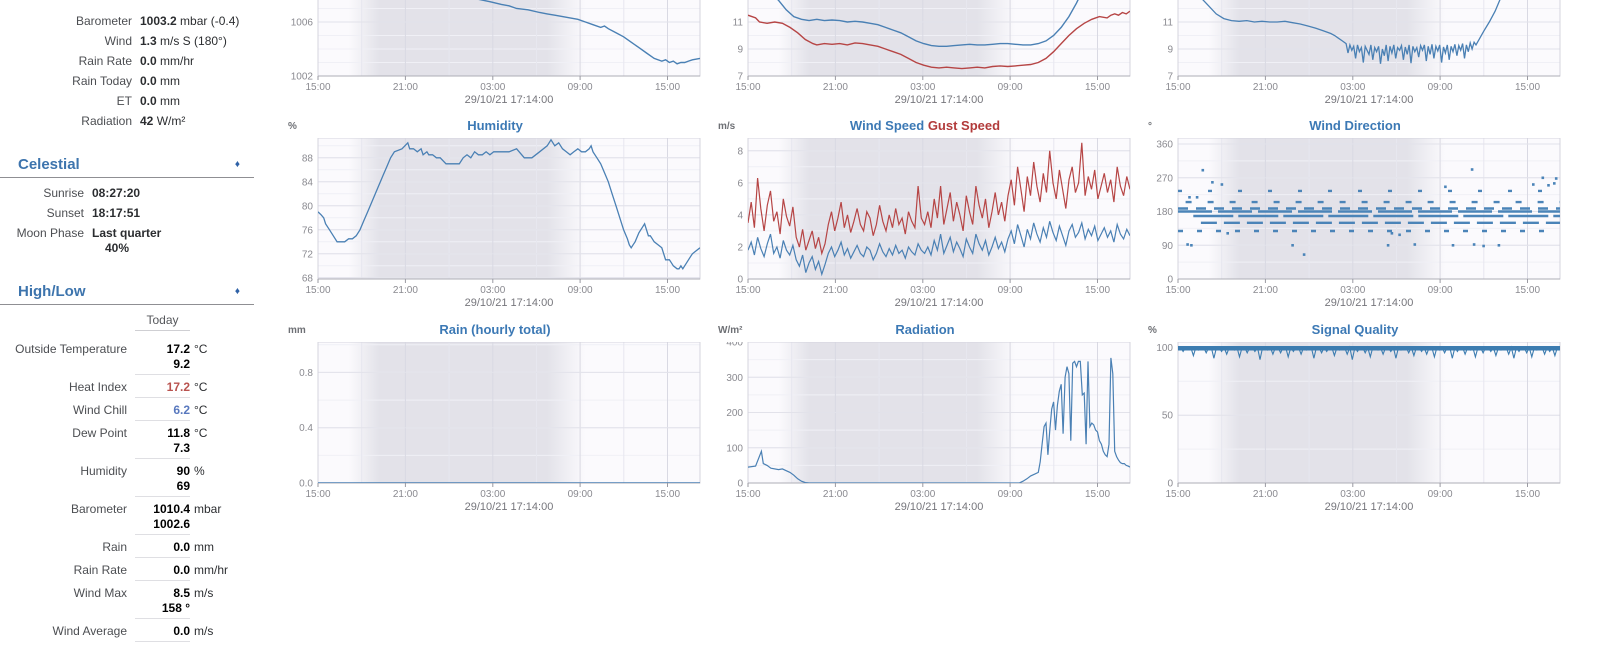 Image resolution: width=1600 pixels, height=645 pixels. Describe the element at coordinates (127, 166) in the screenshot. I see `celestial-section-header: Celestial ♦` at that location.